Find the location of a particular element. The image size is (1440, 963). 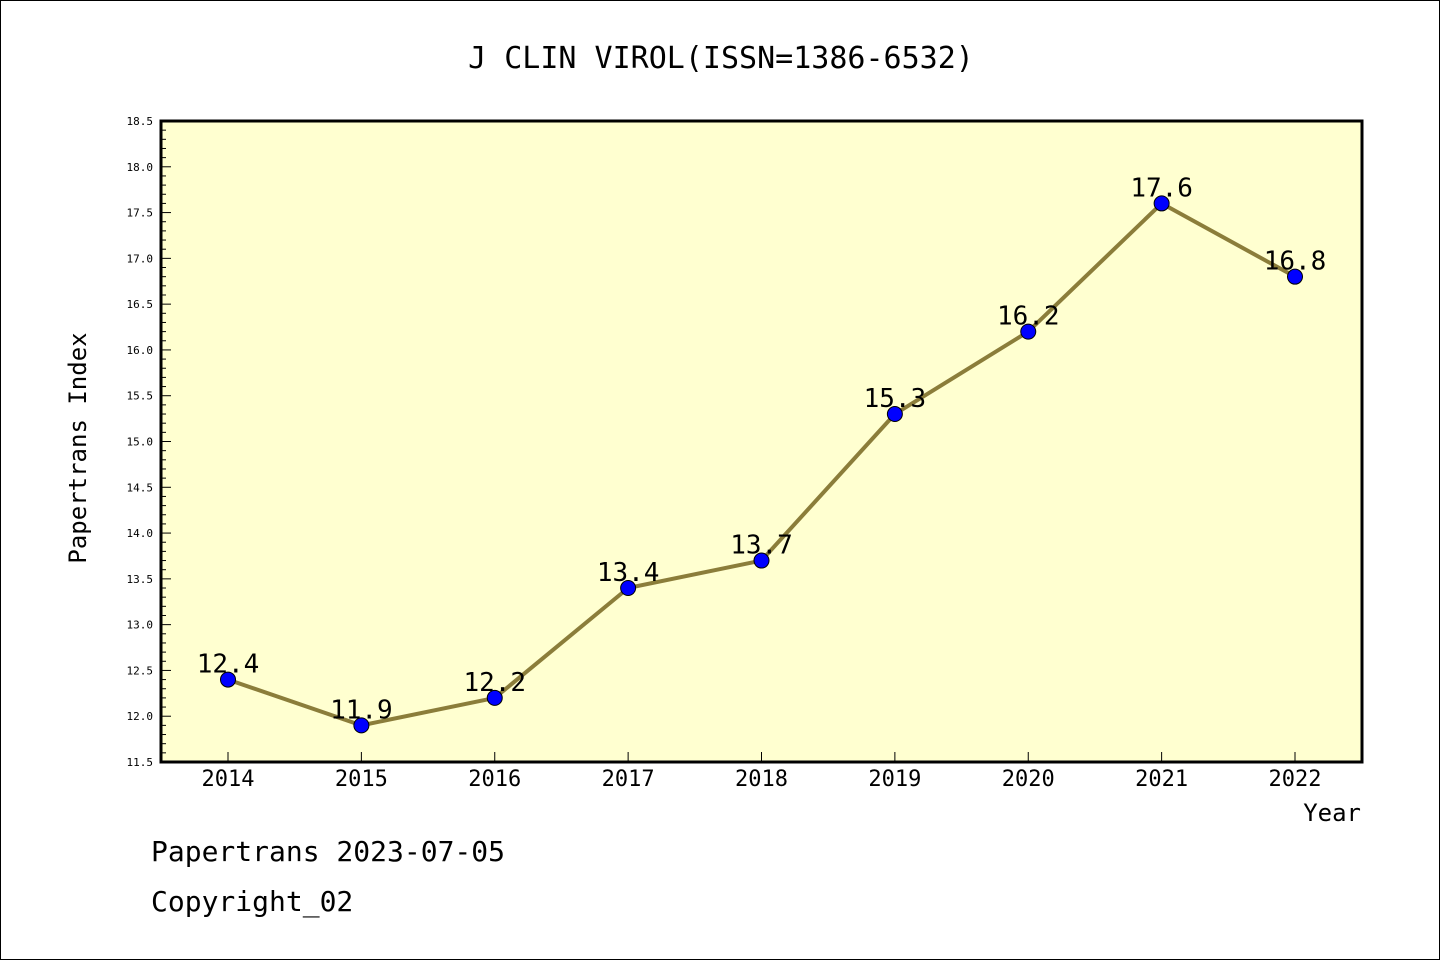

y-tick-label: 15.0 is located at coordinates (140, 442).